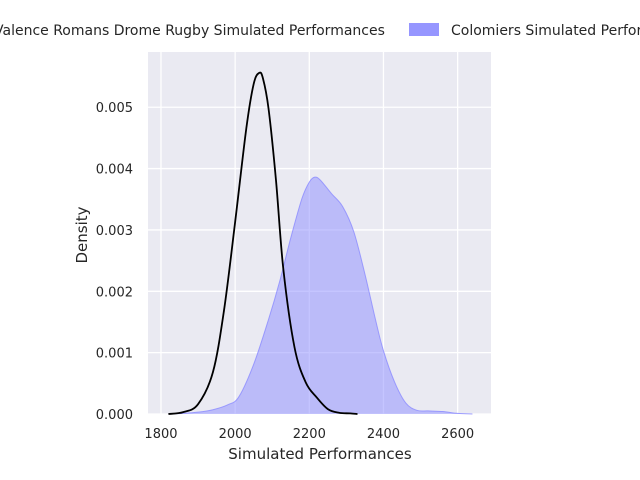 This screenshot has width=640, height=480. Describe the element at coordinates (235, 434) in the screenshot. I see `x-tick-label: 2000` at that location.